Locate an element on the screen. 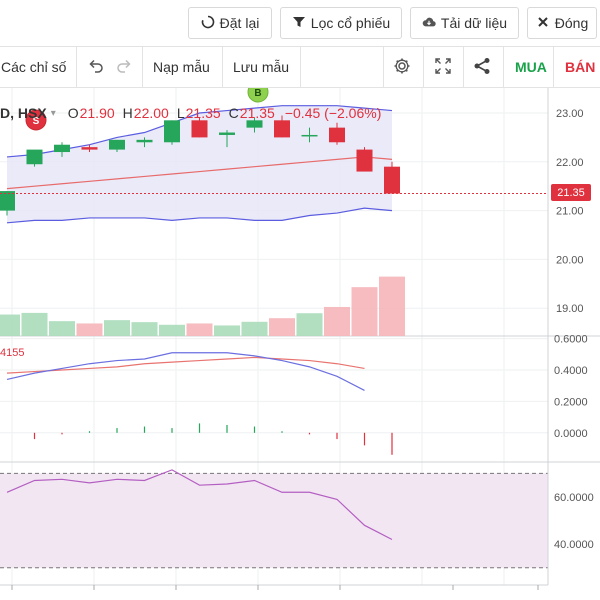  macd-value-label: 4155 is located at coordinates (12, 353).